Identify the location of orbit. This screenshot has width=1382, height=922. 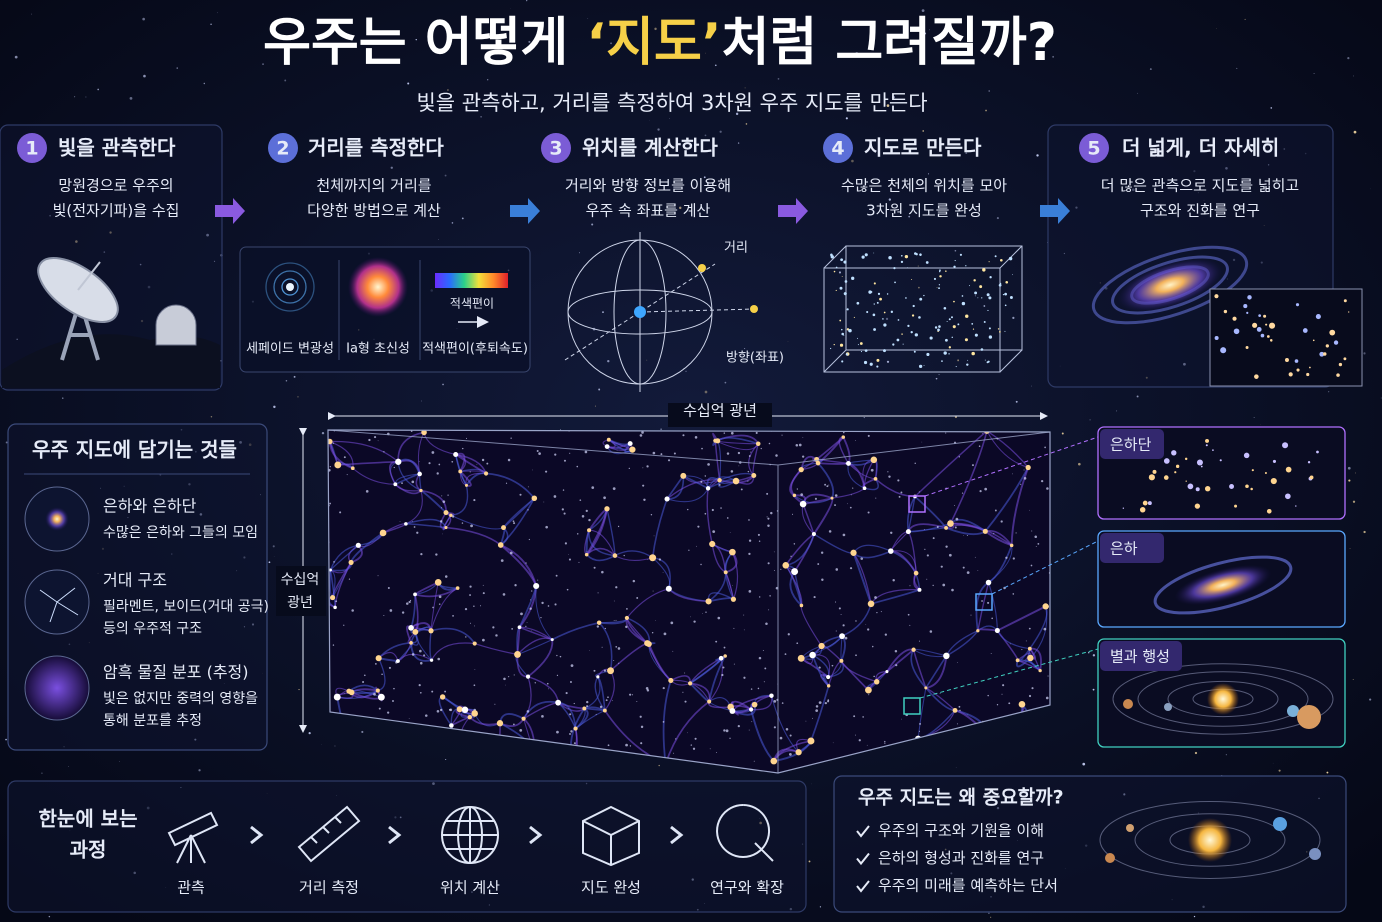
(1223, 699).